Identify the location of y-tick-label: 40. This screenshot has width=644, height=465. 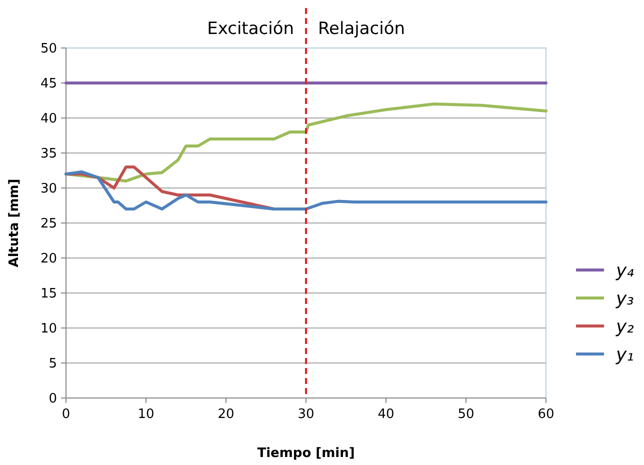
(48, 119).